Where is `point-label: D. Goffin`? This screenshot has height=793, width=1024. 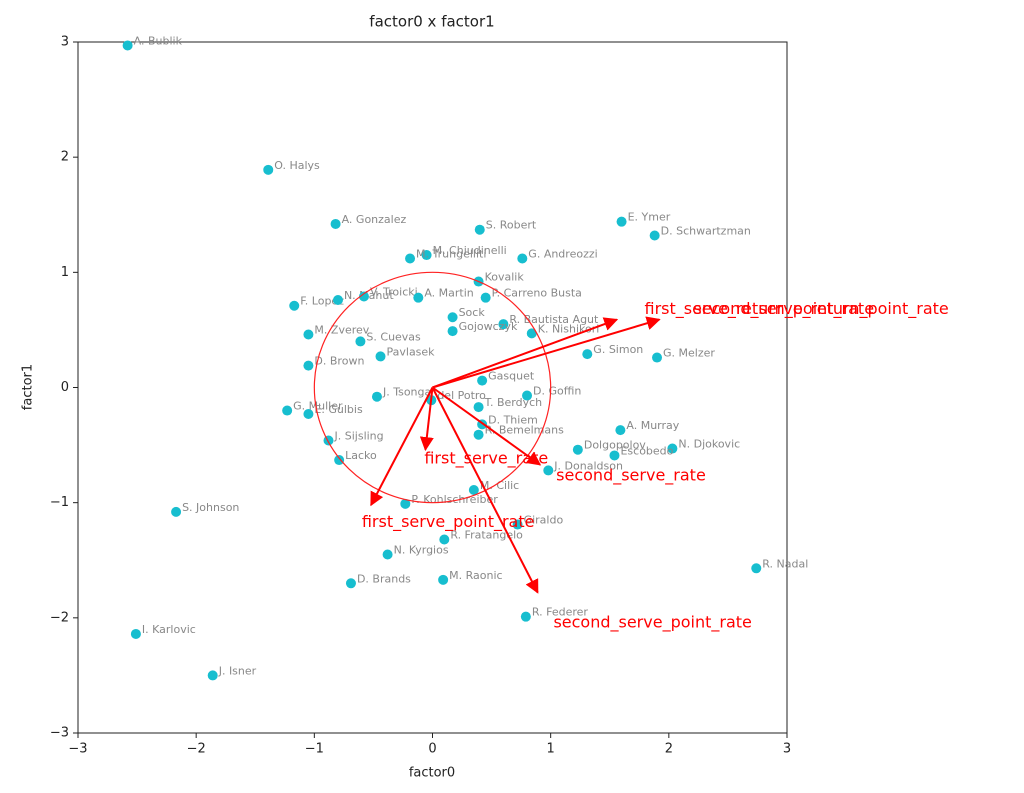
point-label: D. Goffin is located at coordinates (557, 391).